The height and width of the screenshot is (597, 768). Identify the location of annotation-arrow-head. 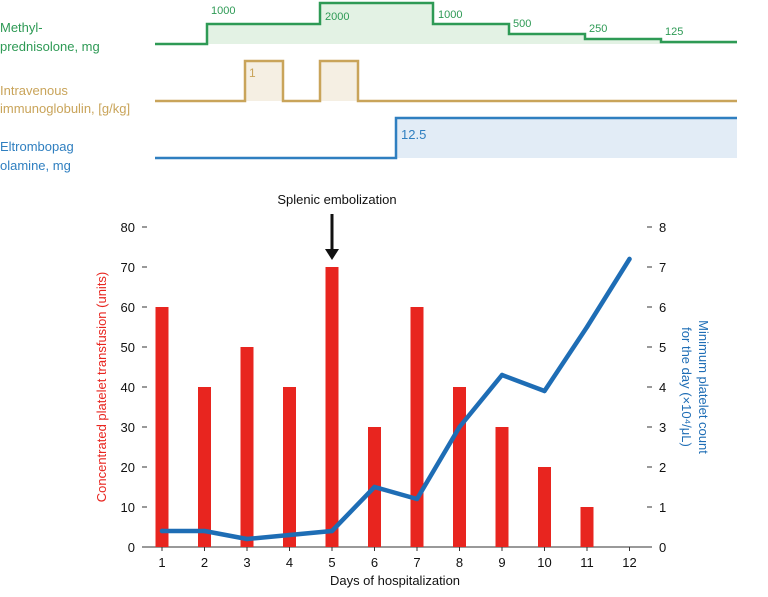
(332, 254).